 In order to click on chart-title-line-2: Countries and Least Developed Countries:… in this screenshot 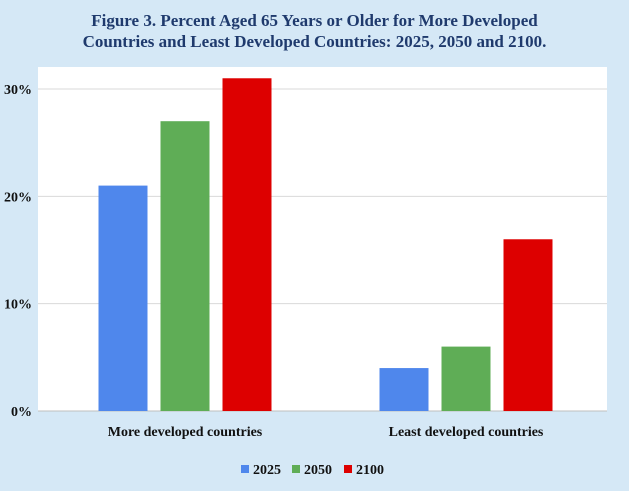, I will do `click(314, 41)`.